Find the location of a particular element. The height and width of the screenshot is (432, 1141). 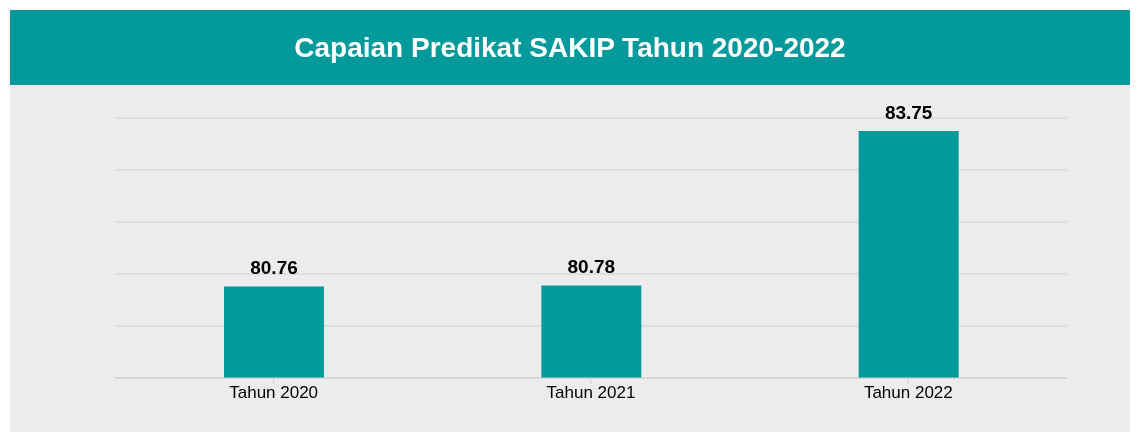

x-tick-label: Tahun 2021 is located at coordinates (591, 393).